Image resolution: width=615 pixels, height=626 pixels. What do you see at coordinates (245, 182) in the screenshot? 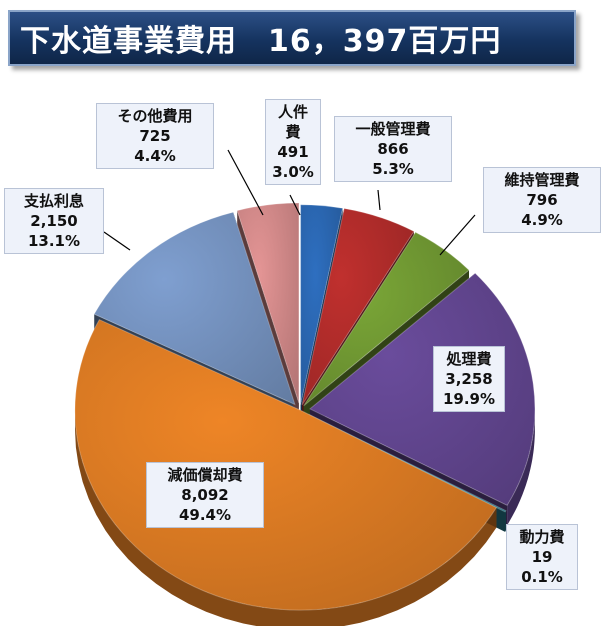
I see `leader-sonota-hiyo` at bounding box center [245, 182].